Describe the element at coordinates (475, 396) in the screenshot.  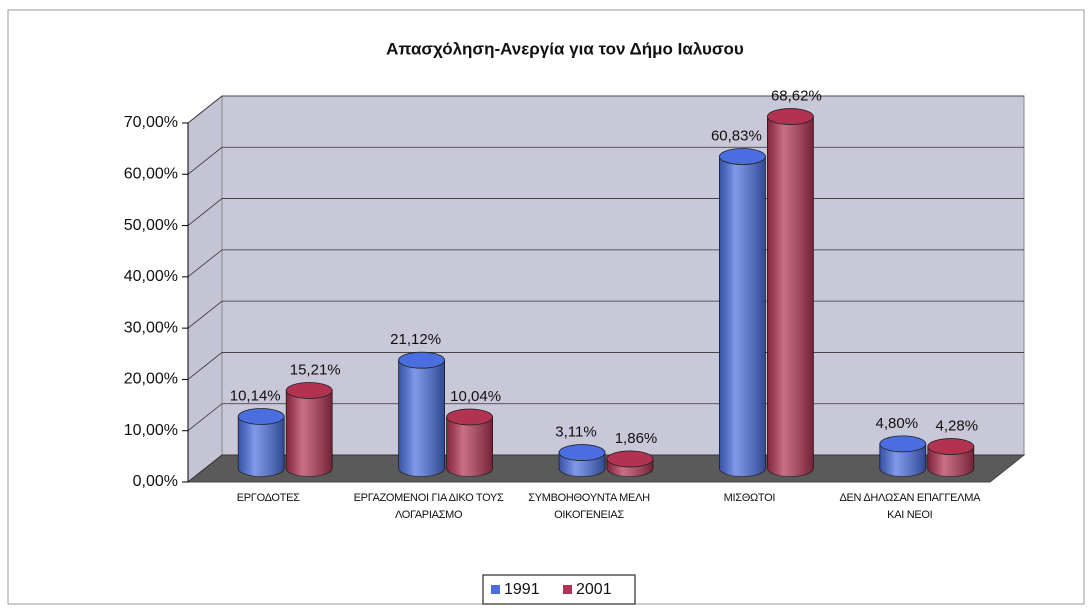
I see `data-label: 10,04%` at that location.